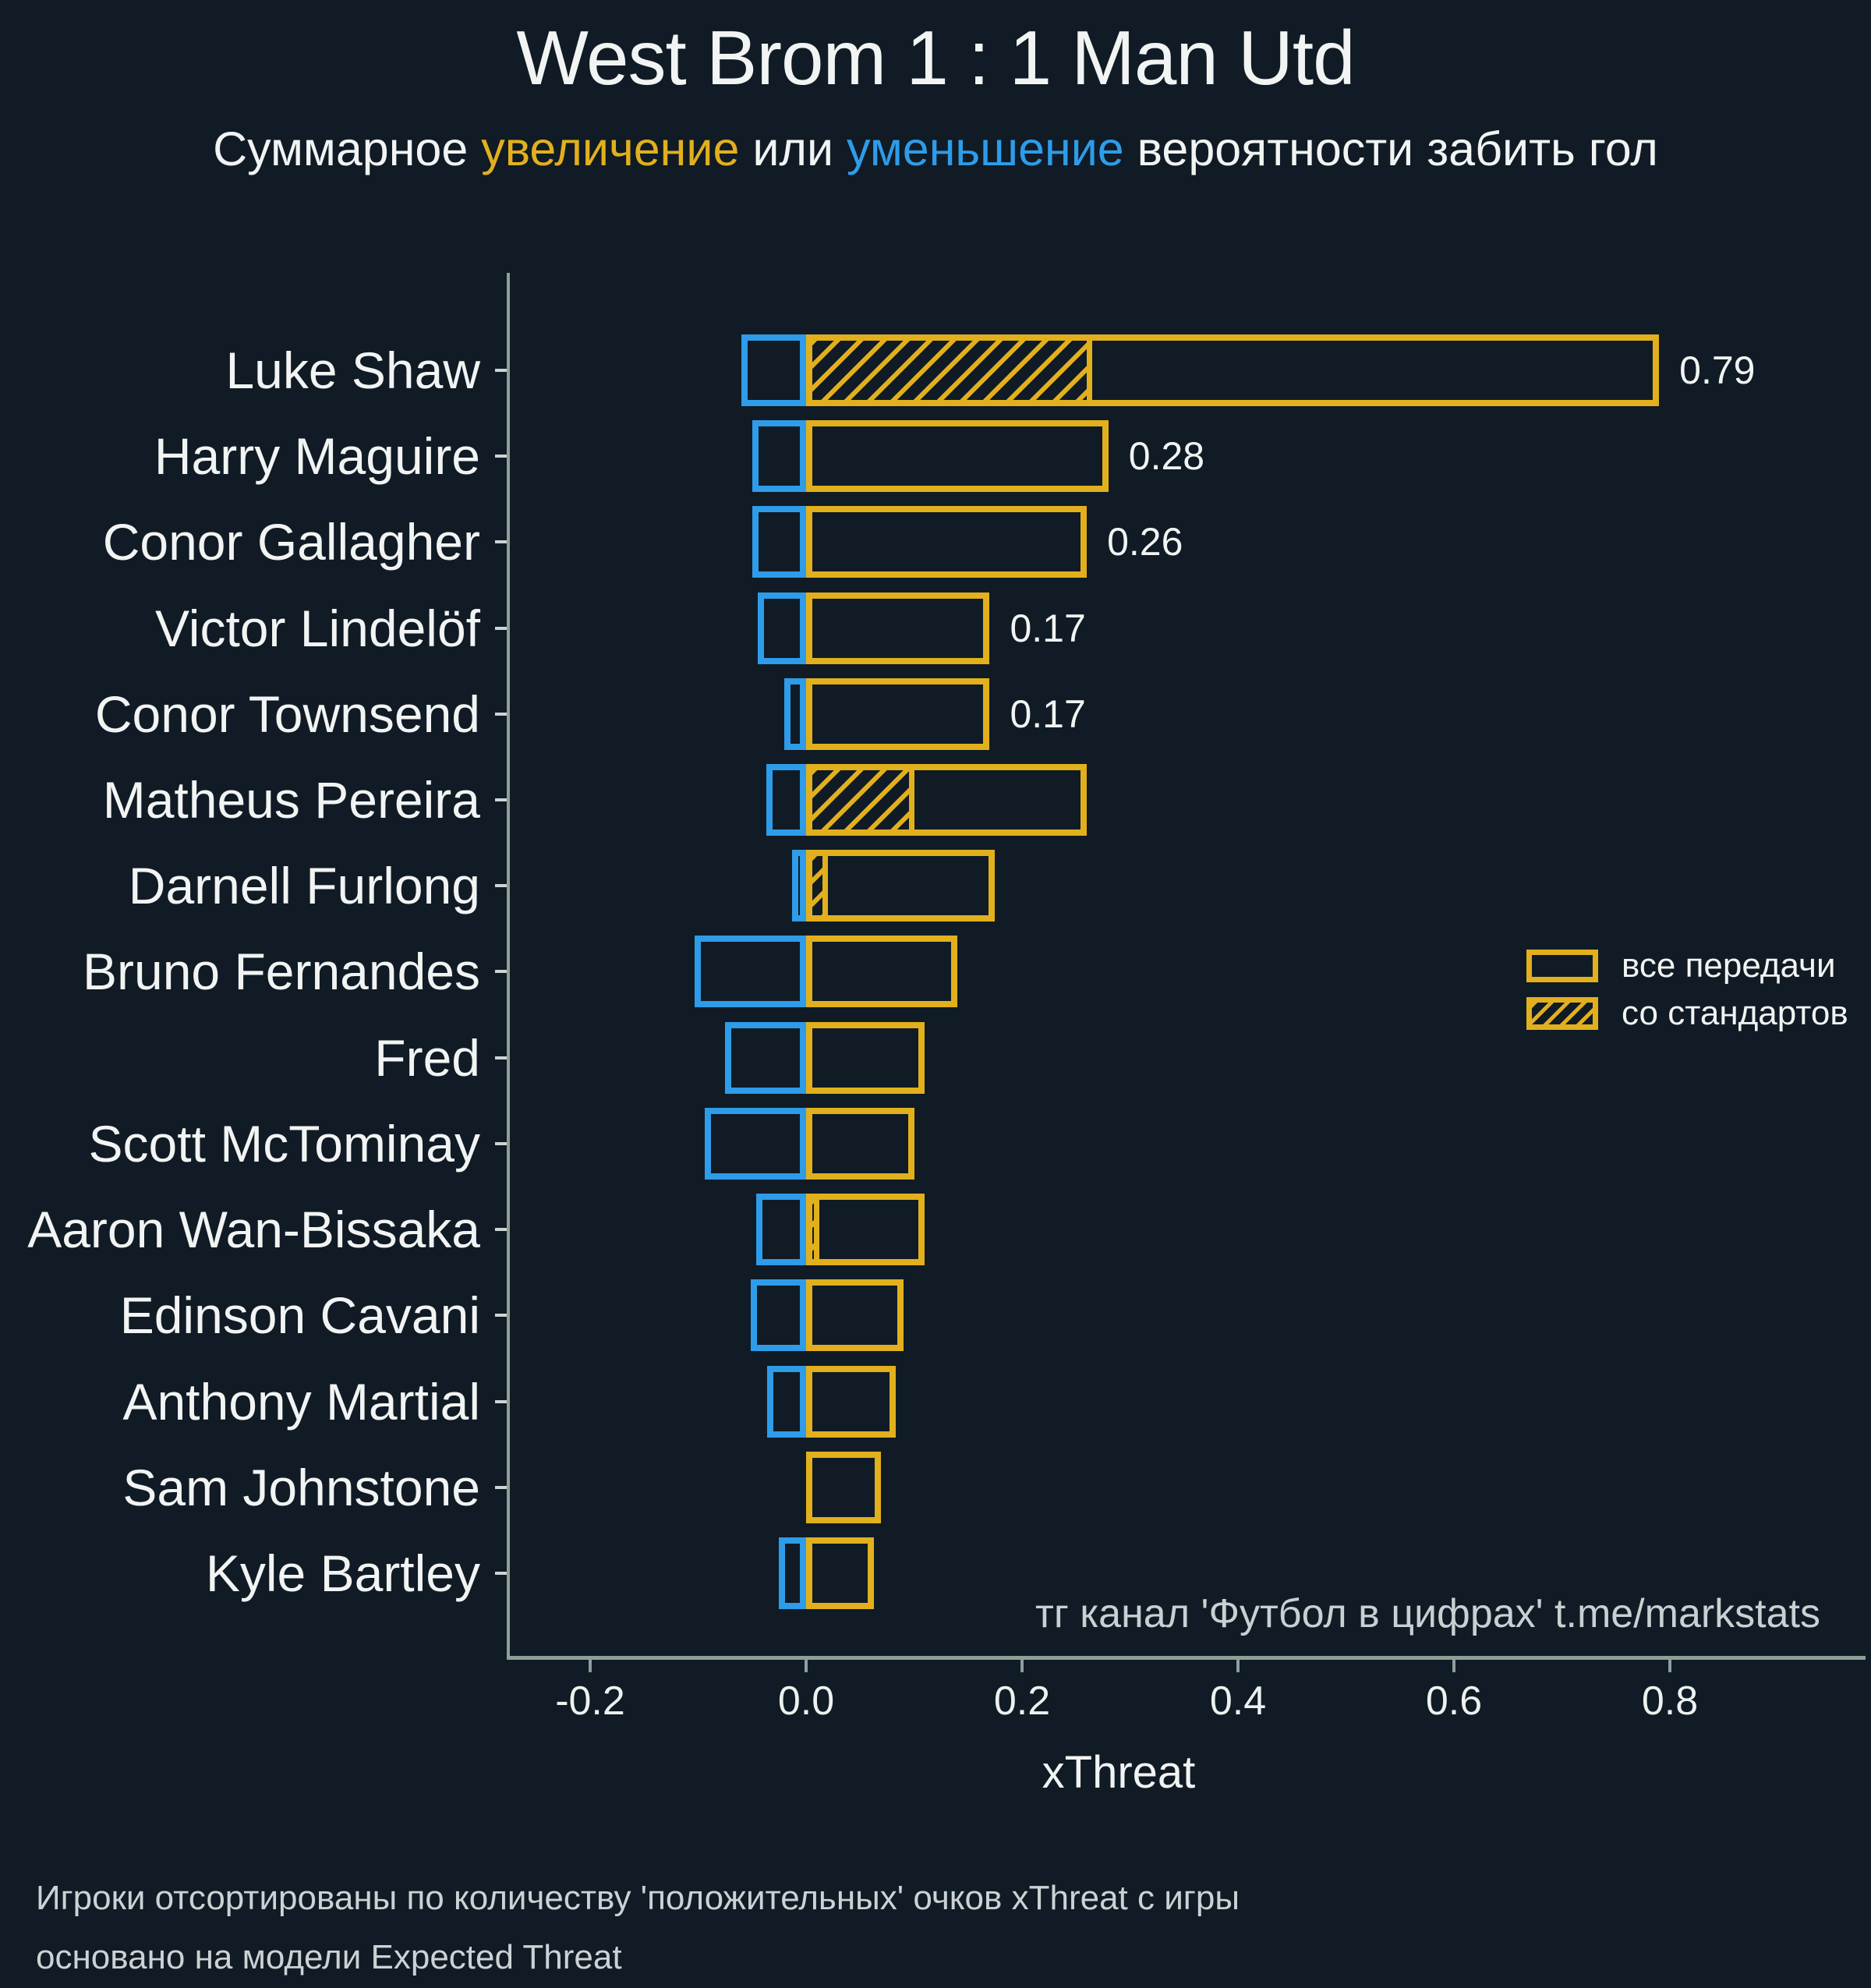 This screenshot has height=1988, width=1871. What do you see at coordinates (281, 972) in the screenshot?
I see `player-name: Bruno Fernandes` at bounding box center [281, 972].